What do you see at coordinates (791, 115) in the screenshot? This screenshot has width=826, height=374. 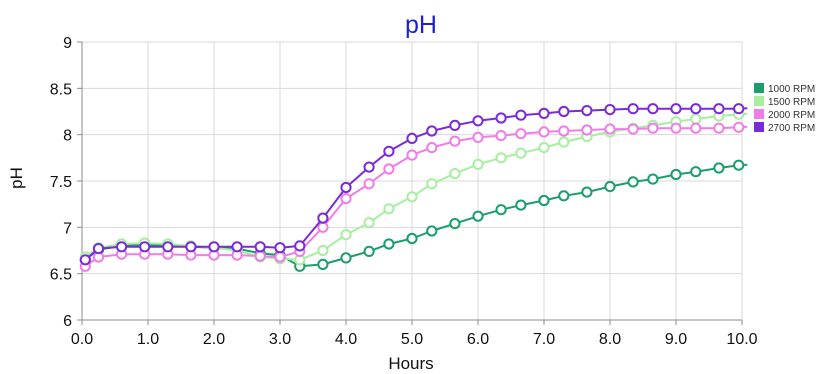 I see `legend-label: 2000 RPM` at bounding box center [791, 115].